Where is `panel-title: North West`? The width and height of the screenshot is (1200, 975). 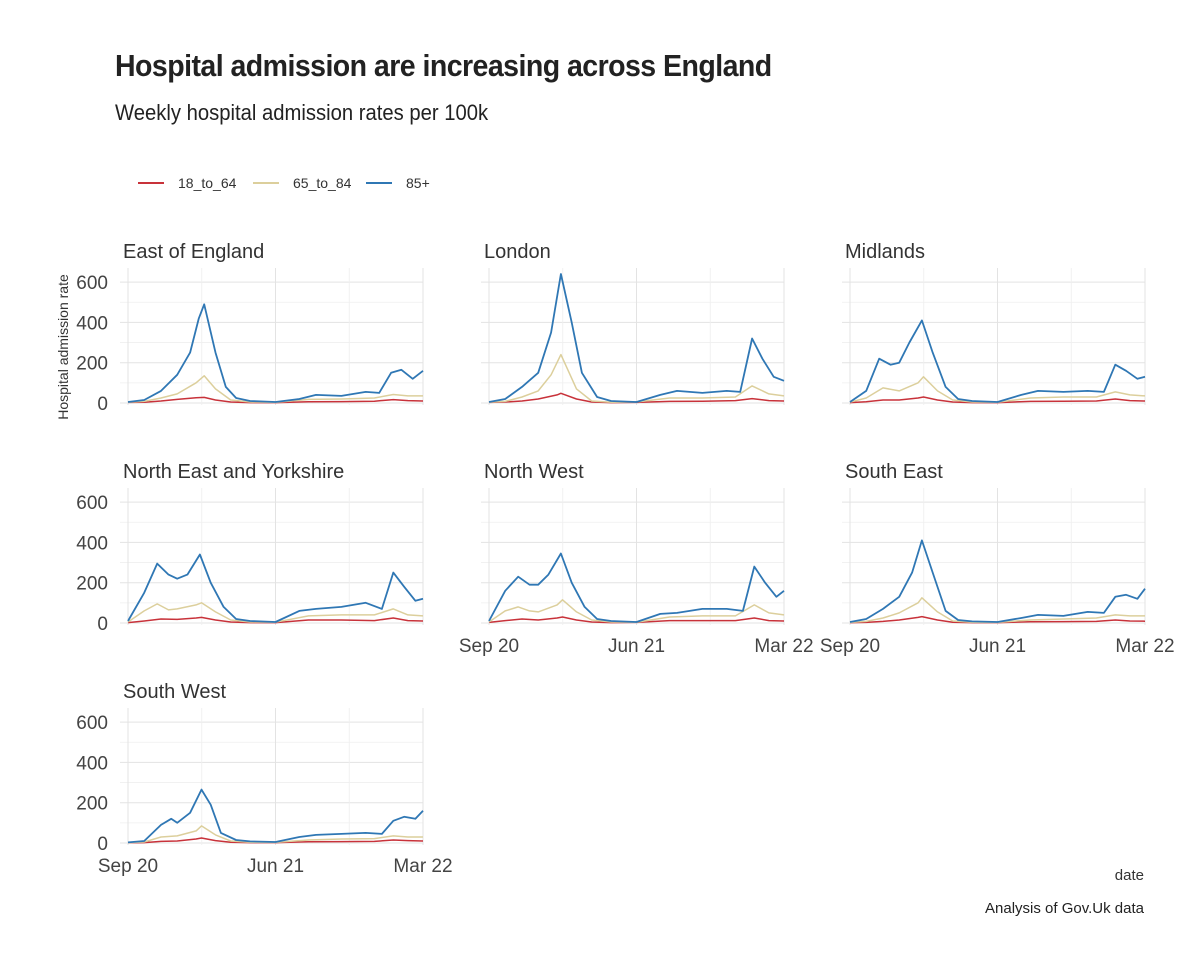 panel-title: North West is located at coordinates (534, 472).